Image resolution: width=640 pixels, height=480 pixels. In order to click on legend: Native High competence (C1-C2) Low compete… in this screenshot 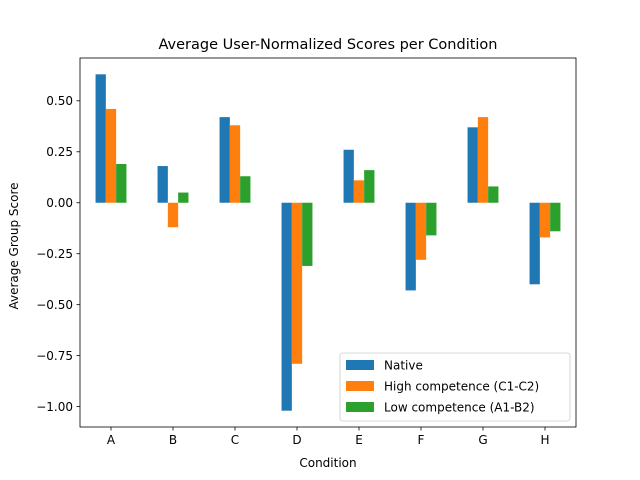, I will do `click(455, 387)`.